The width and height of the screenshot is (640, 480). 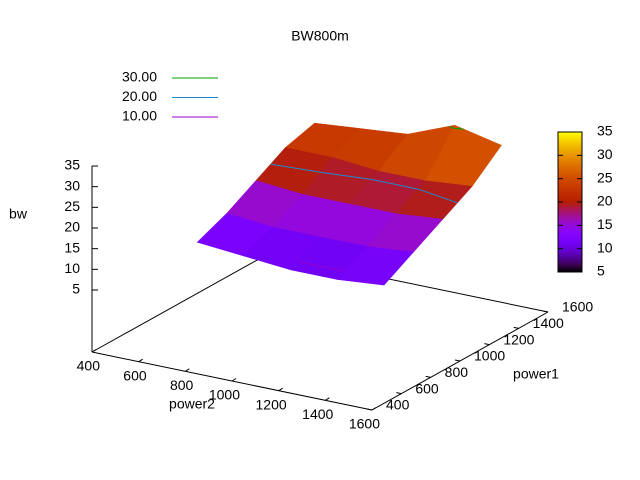 What do you see at coordinates (72, 185) in the screenshot?
I see `z-tick-label: 30` at bounding box center [72, 185].